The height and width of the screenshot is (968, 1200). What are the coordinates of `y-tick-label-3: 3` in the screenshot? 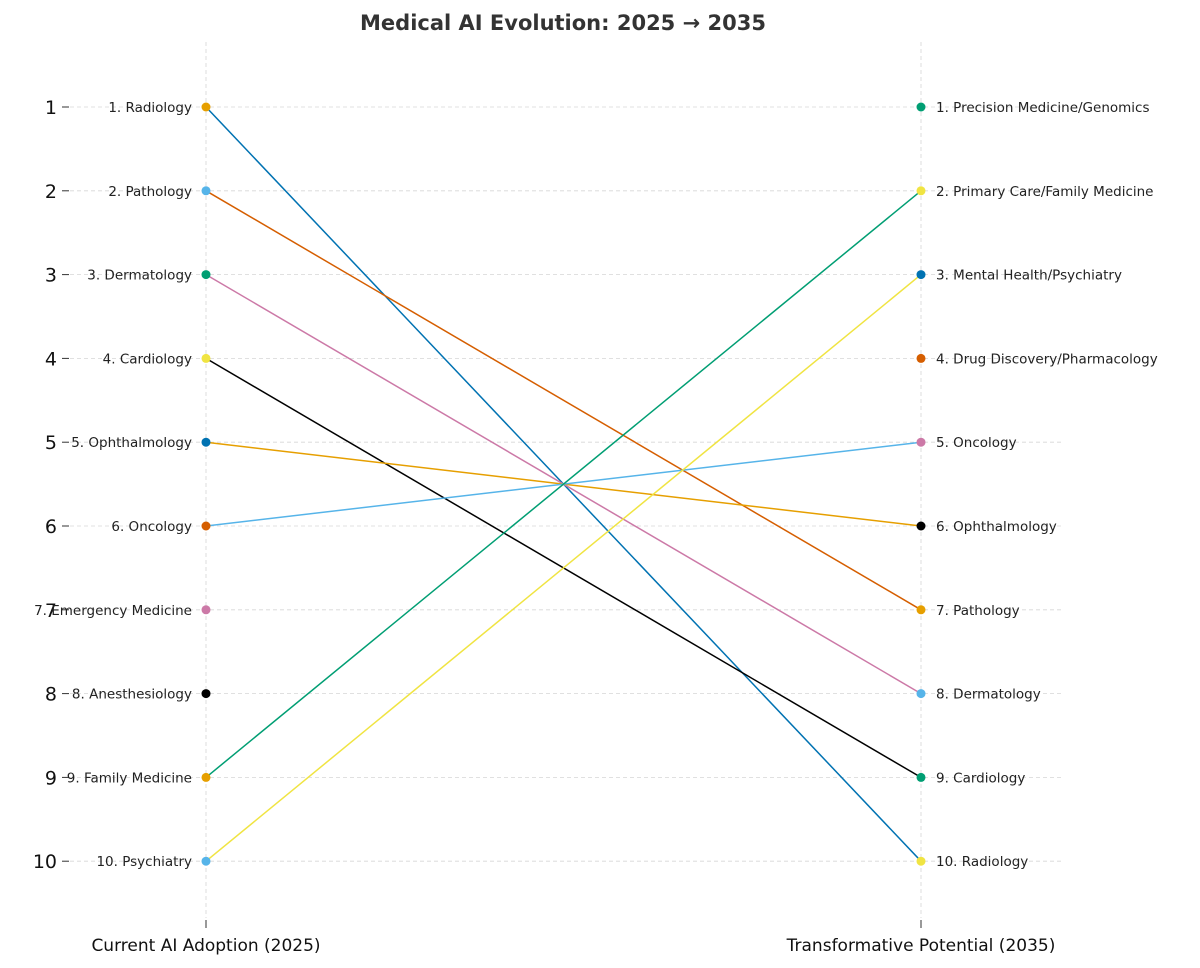 It's located at (51, 276).